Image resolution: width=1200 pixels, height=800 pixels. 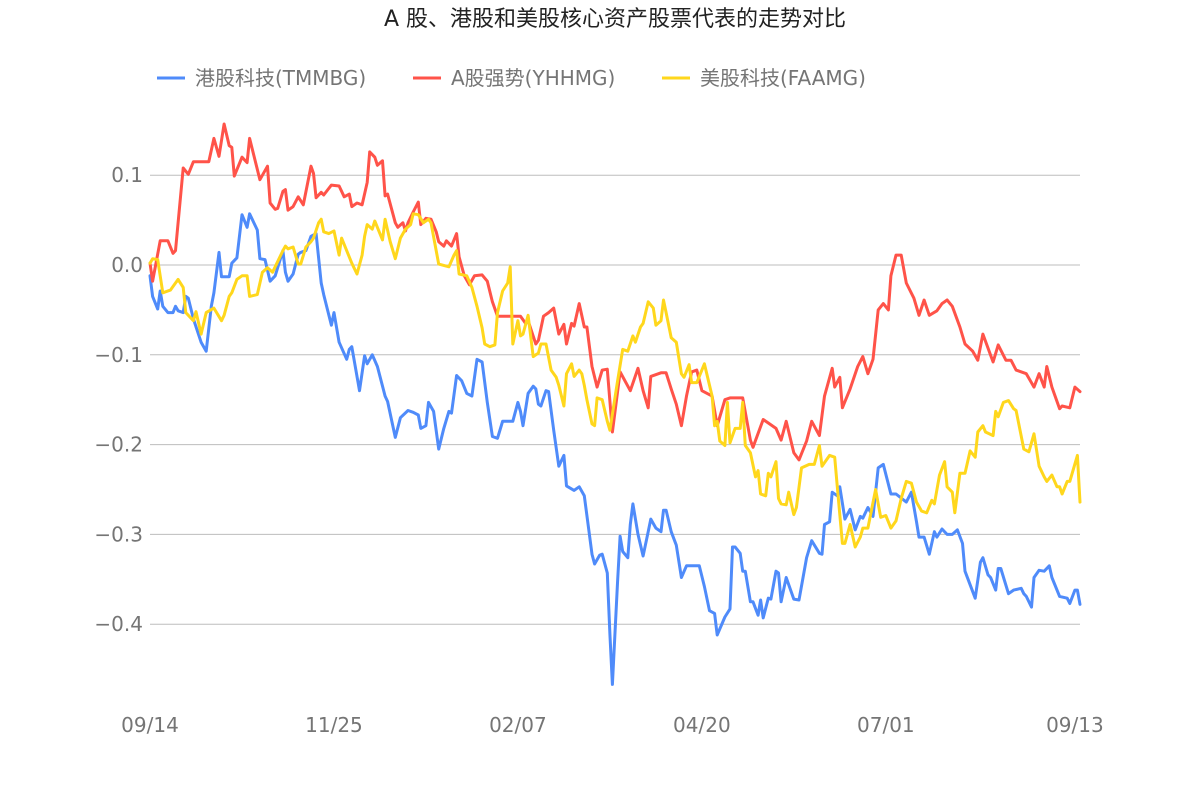 I want to click on x-tick-label: 09/14, so click(x=150, y=725).